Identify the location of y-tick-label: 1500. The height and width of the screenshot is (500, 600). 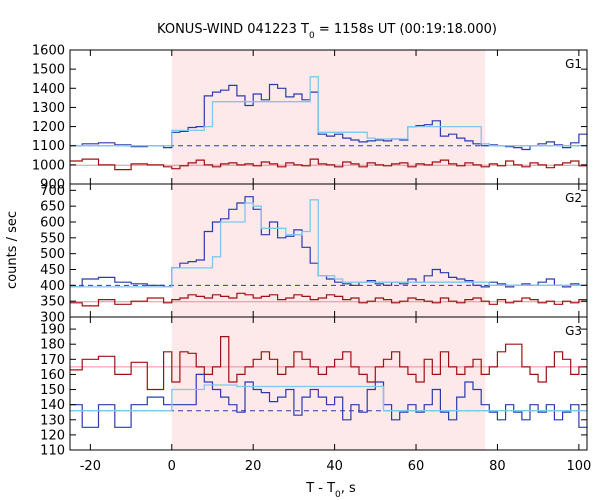
(48, 70).